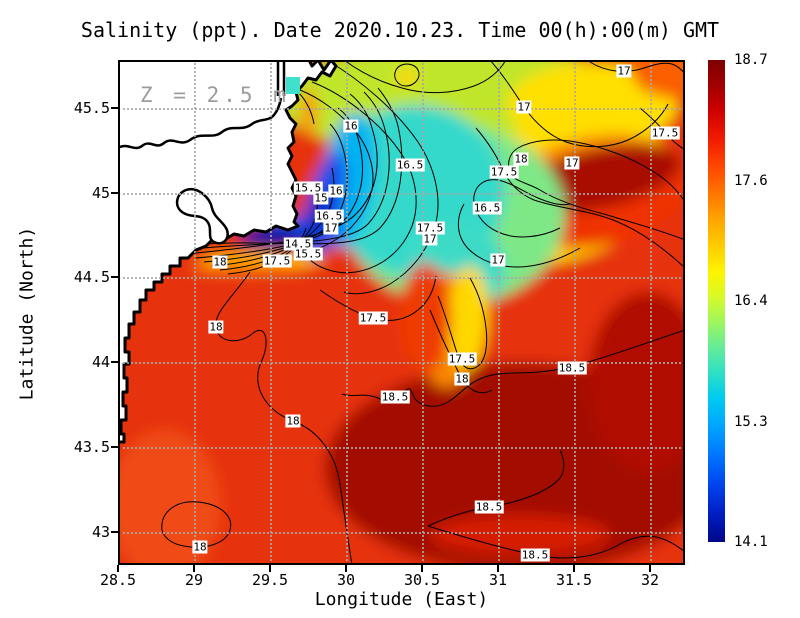 Image resolution: width=800 pixels, height=618 pixels. I want to click on x-tick-label: 30.5, so click(422, 580).